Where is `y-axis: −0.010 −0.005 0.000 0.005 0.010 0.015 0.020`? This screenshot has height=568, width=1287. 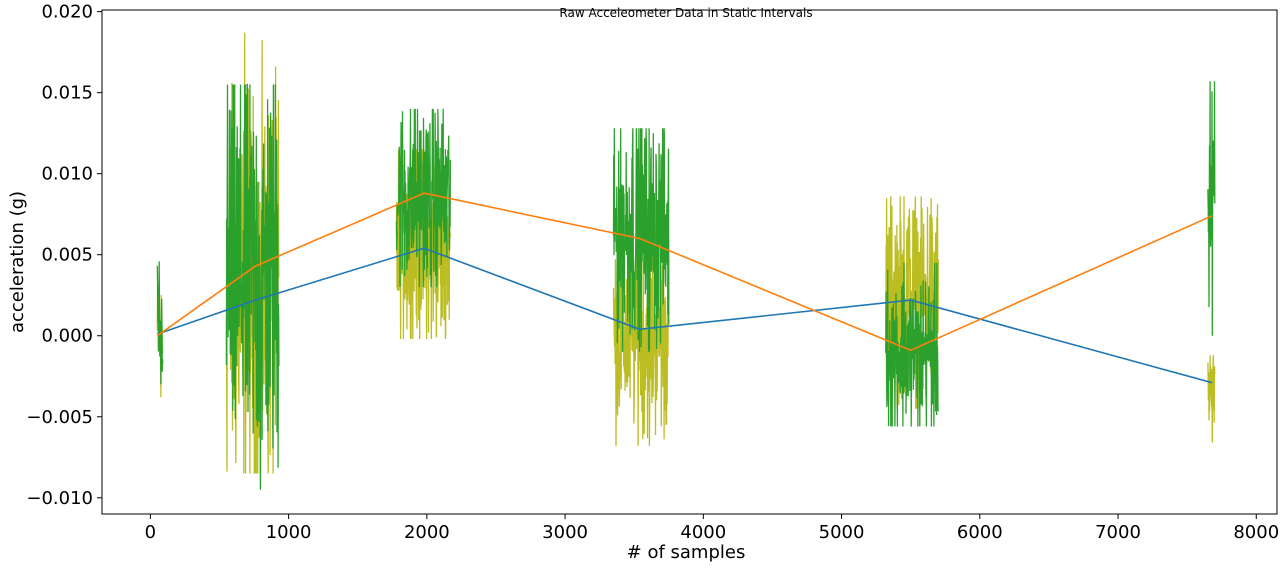
y-axis: −0.010 −0.005 0.000 0.005 0.010 0.015 0.020 is located at coordinates (64, 255).